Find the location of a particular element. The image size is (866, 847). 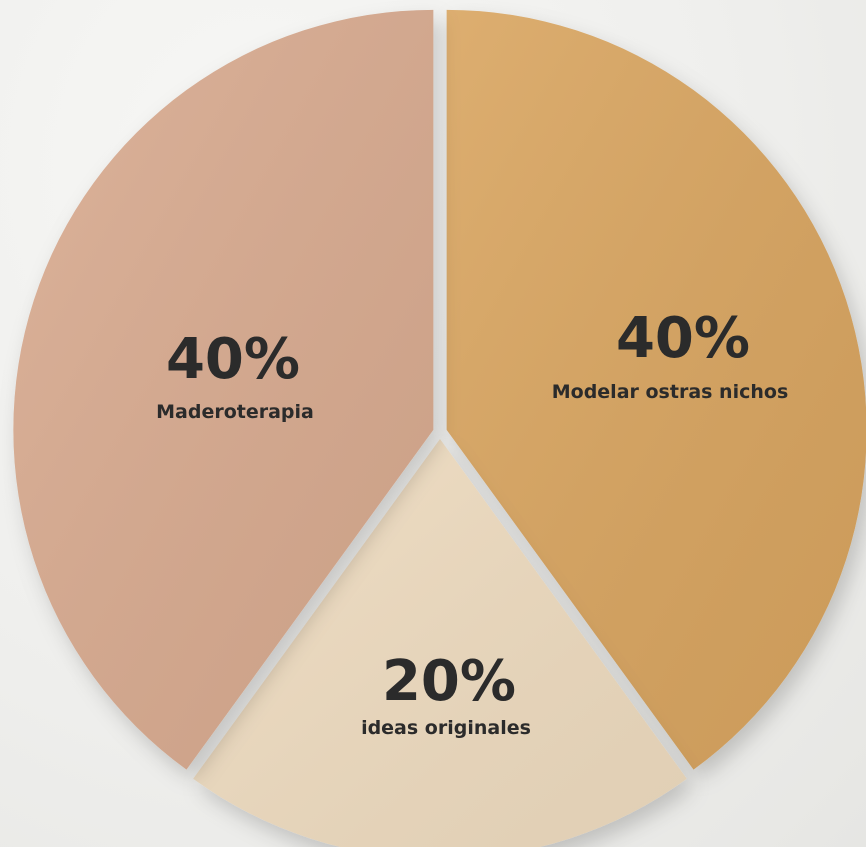

slice-category-label: Modelar ostras nichos is located at coordinates (670, 392).